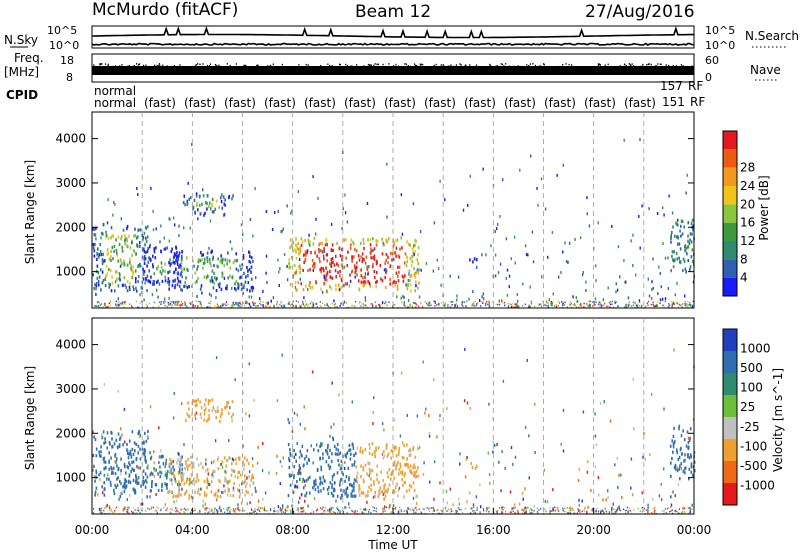 This screenshot has height=554, width=800. I want to click on cpid-end-1: 157, so click(671, 86).